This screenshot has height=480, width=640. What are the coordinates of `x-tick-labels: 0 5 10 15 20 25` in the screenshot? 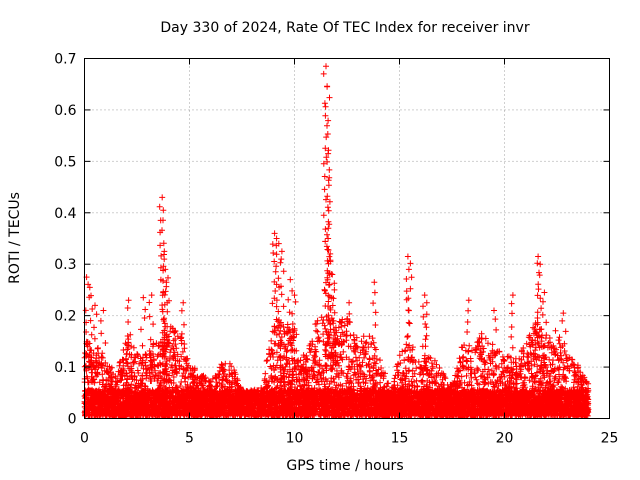 It's located at (349, 439).